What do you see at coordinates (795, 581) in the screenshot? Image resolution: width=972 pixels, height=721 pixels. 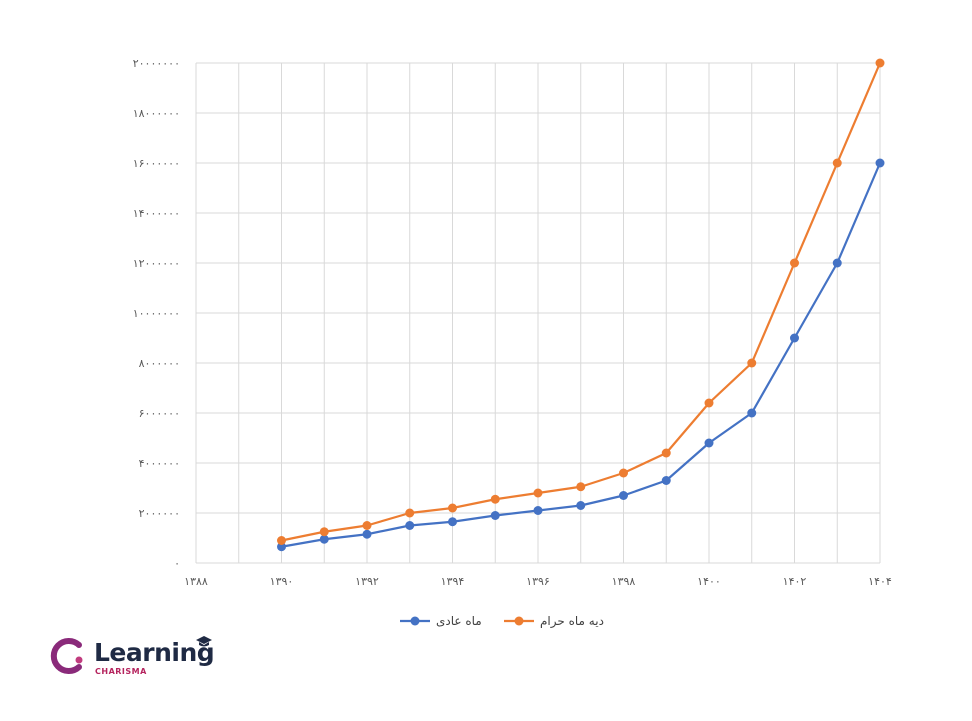 I see `x-tick-label: ۱۴۰۲` at bounding box center [795, 581].